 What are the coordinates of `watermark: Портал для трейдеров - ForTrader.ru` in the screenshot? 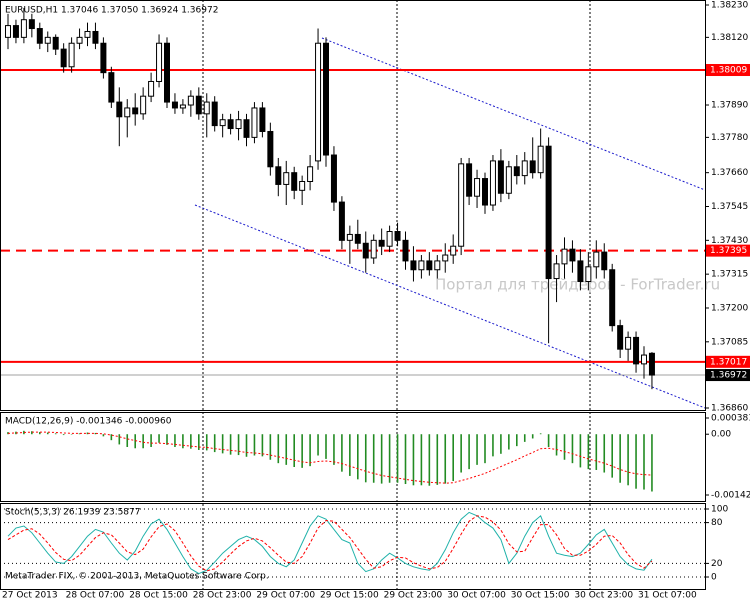 It's located at (577, 285).